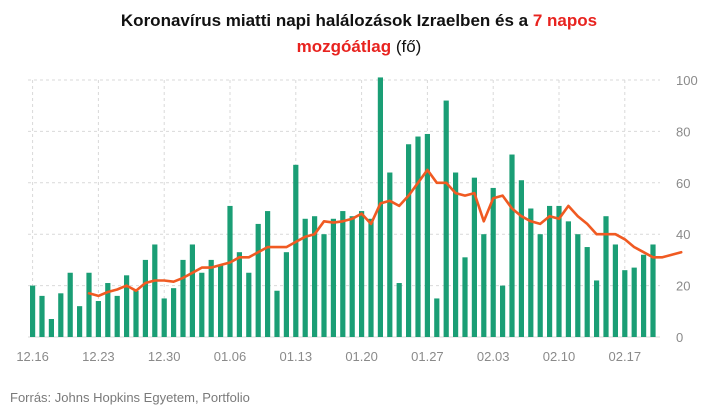 This screenshot has height=415, width=718. What do you see at coordinates (98, 356) in the screenshot?
I see `x-tick-label: 12.23` at bounding box center [98, 356].